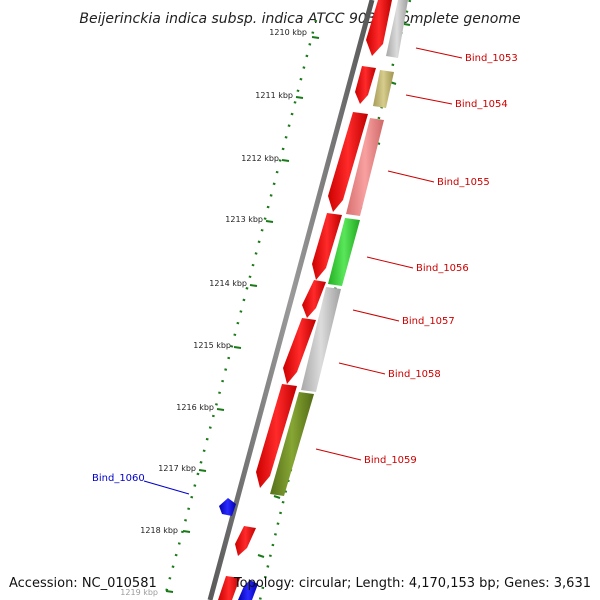 The height and width of the screenshot is (600, 600). What do you see at coordinates (139, 592) in the screenshot?
I see `kbp-label-1219: 1219 kbp` at bounding box center [139, 592].